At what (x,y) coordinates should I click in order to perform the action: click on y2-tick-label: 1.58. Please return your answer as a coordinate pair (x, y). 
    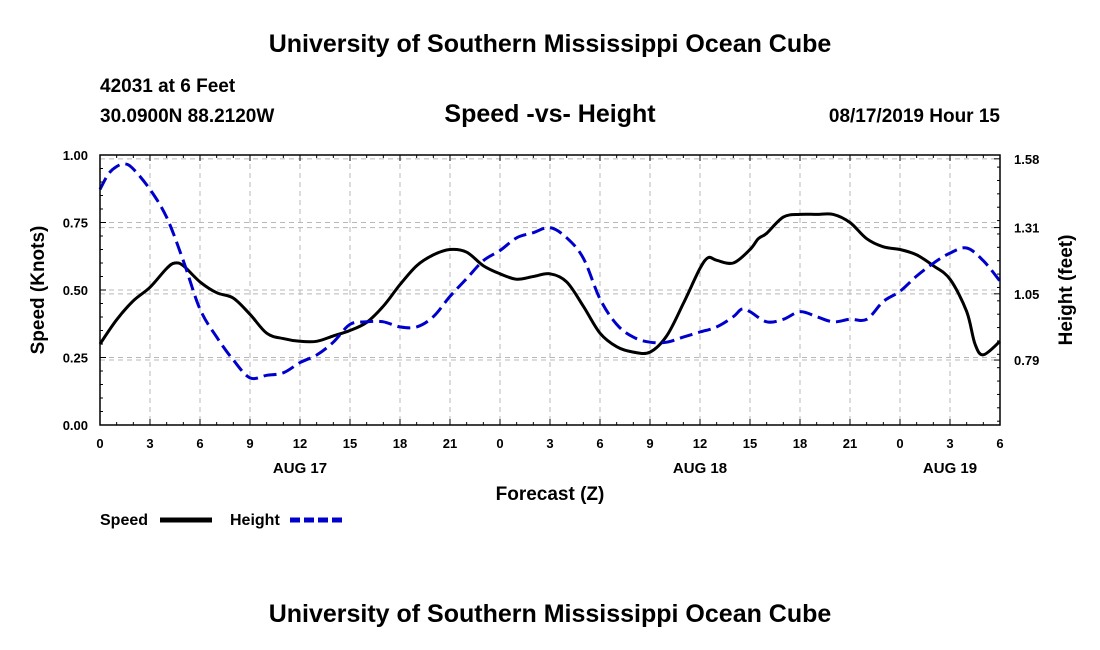
    Looking at the image, I should click on (1026, 159).